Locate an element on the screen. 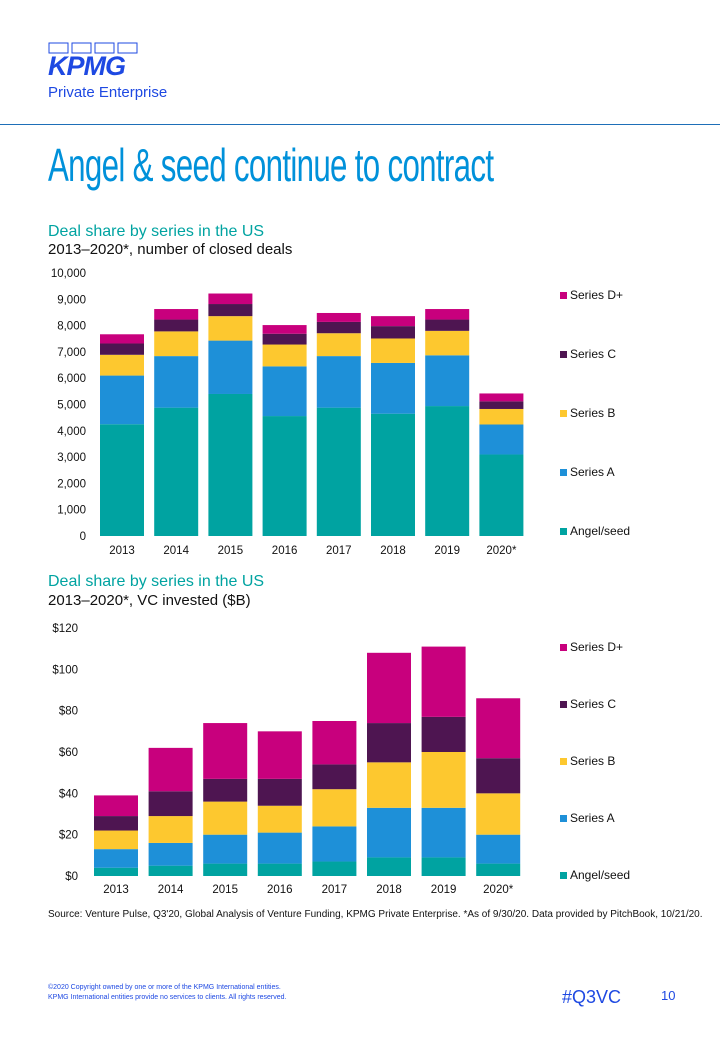 Image resolution: width=720 pixels, height=1040 pixels. y-tick-label: 8,000 is located at coordinates (71, 327).